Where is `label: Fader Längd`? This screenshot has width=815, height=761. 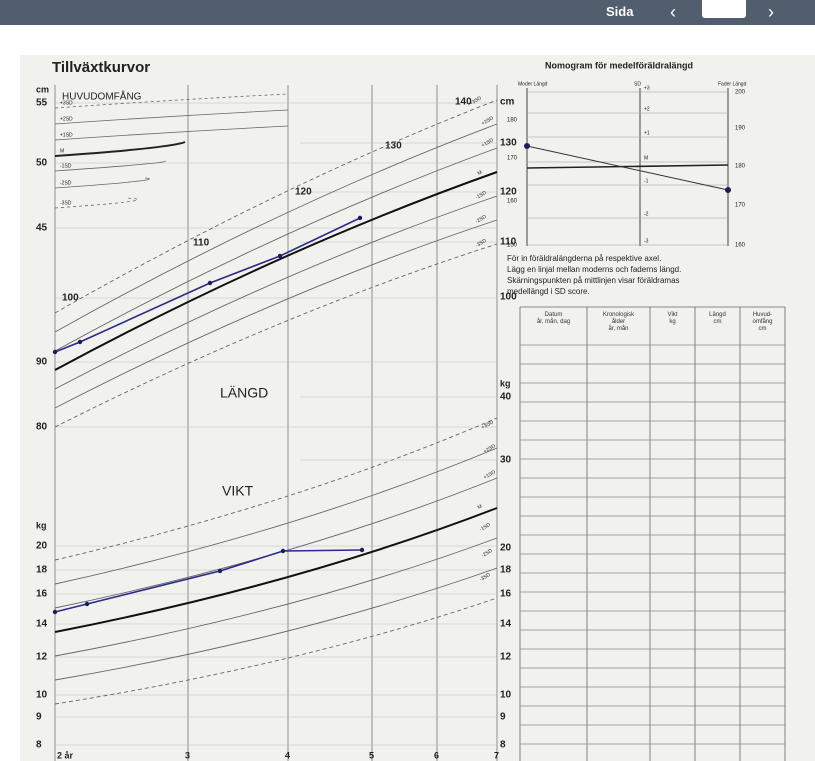 label: Fader Längd is located at coordinates (732, 84).